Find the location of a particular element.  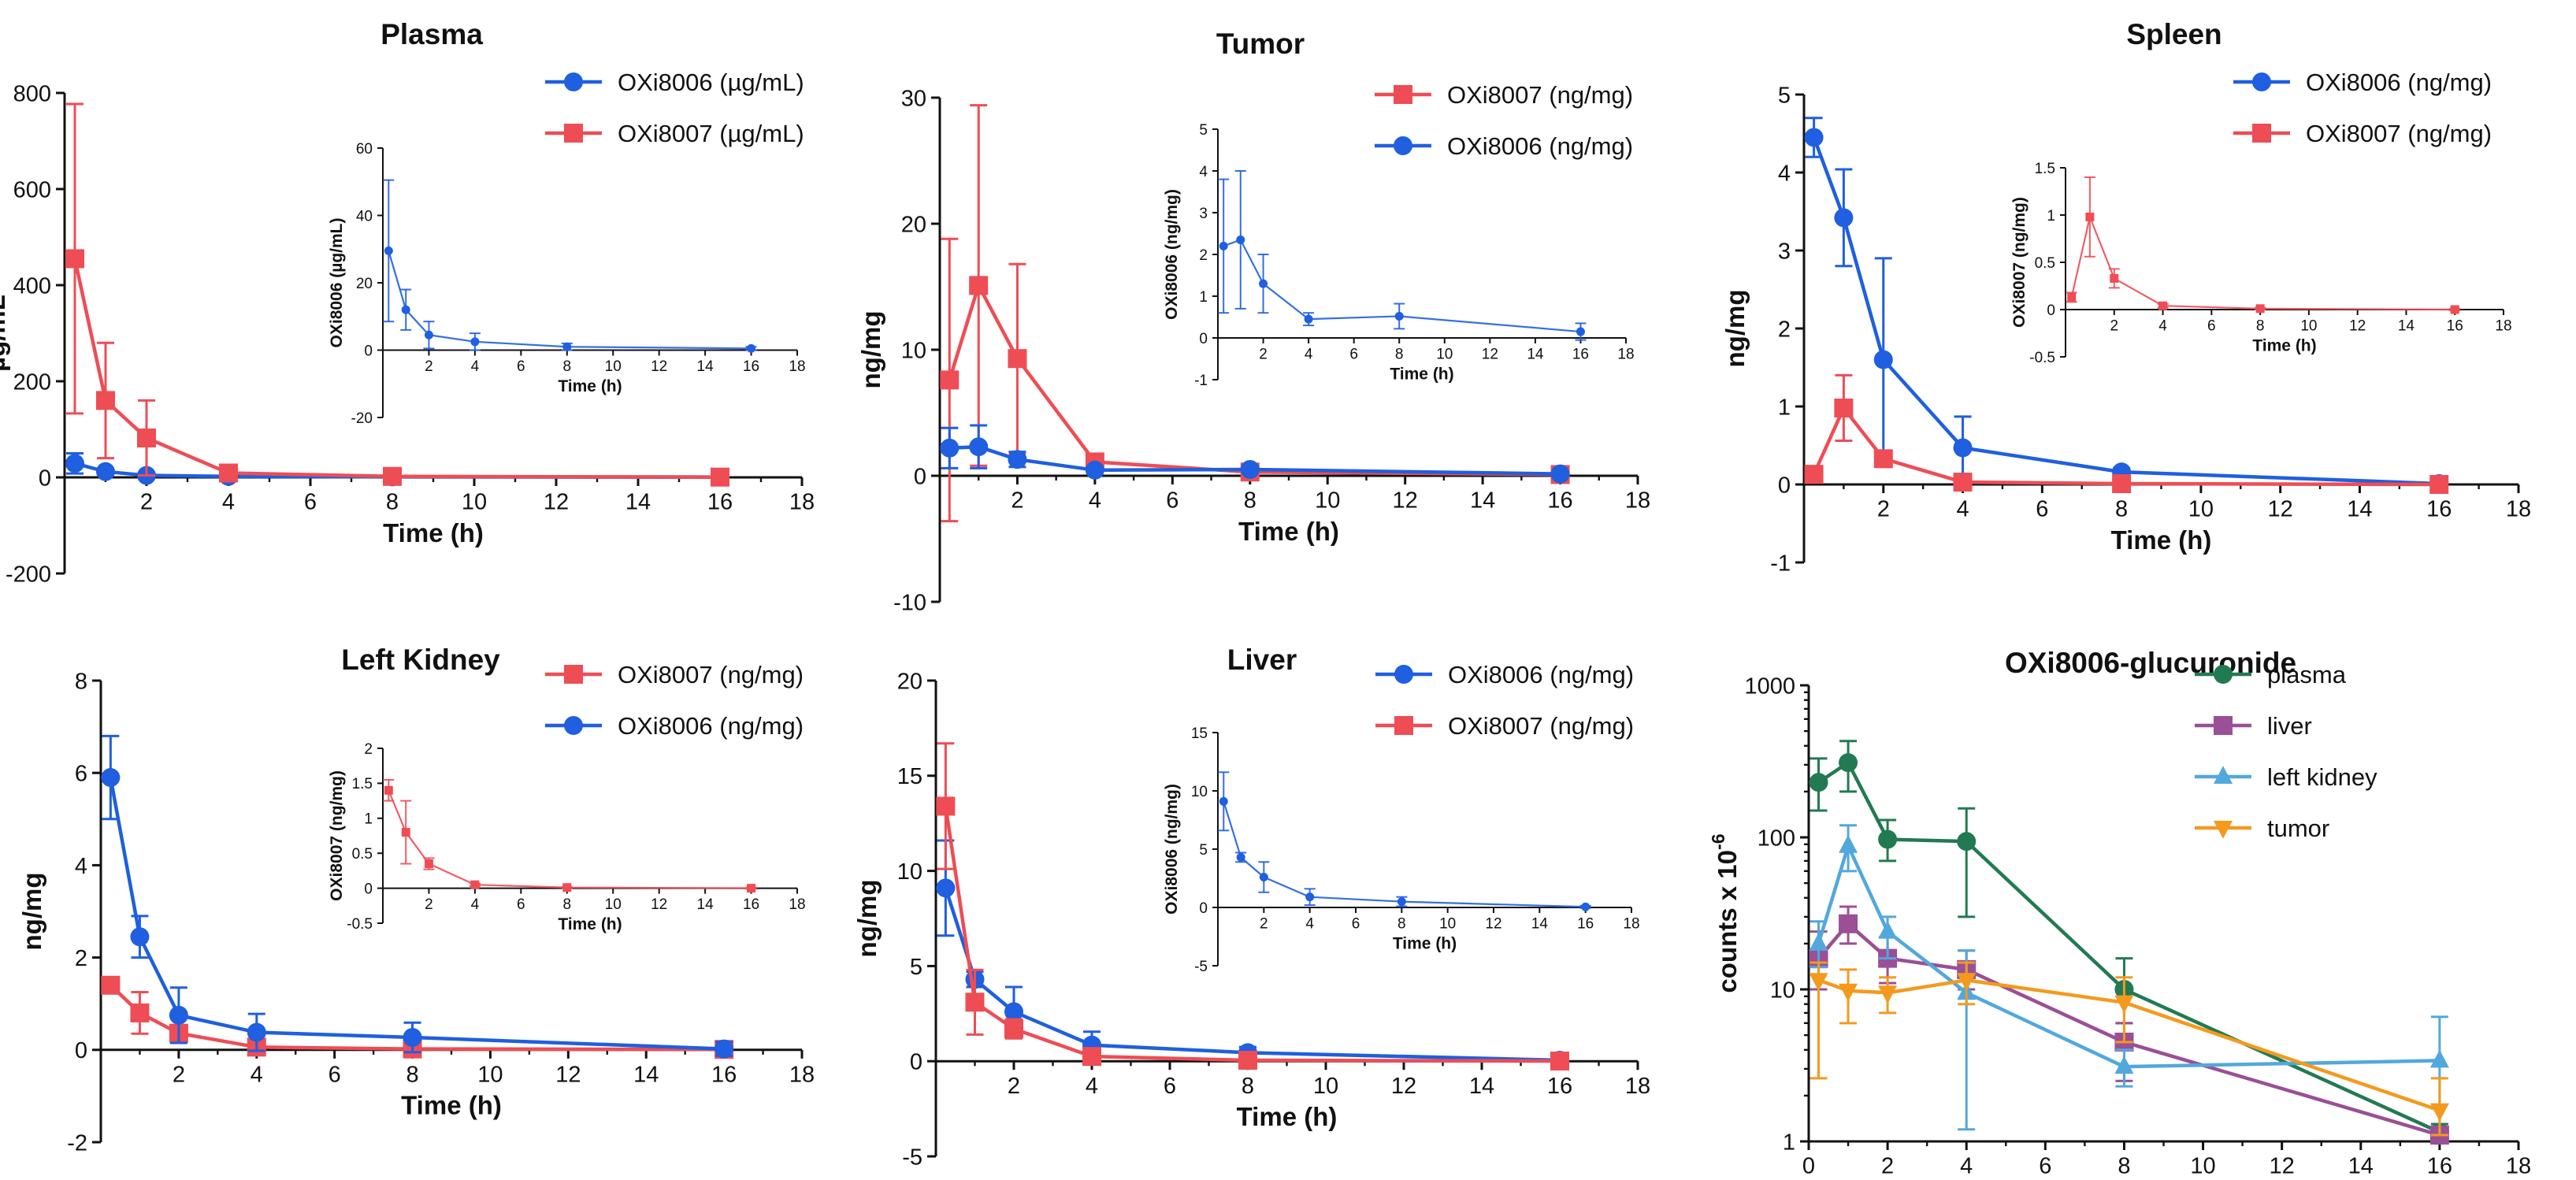

spleen-y-tick-label: 5 is located at coordinates (1784, 96).